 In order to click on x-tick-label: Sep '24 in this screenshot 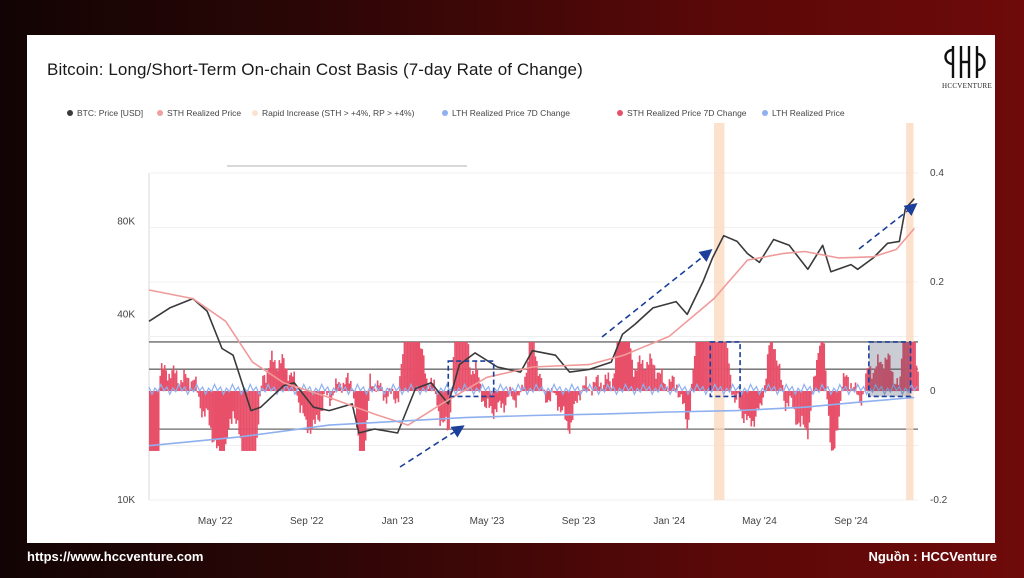, I will do `click(851, 521)`.